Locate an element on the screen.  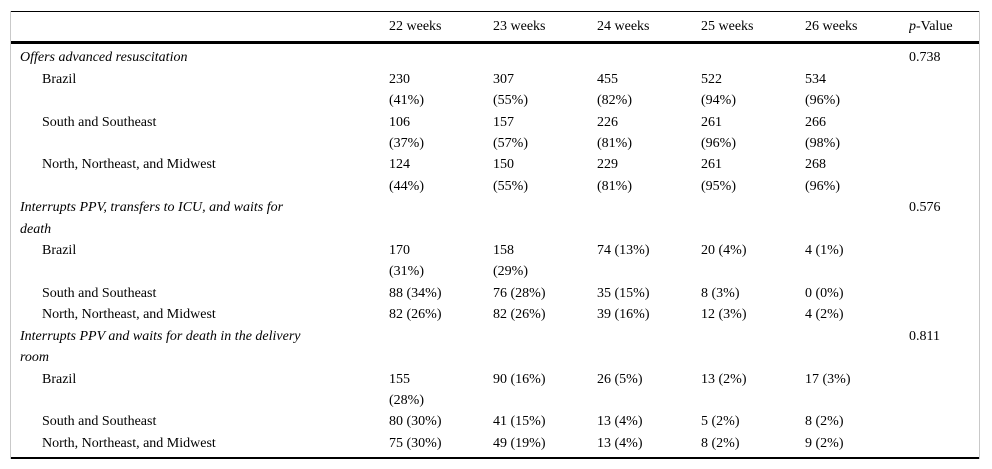
cell-24w: 74 (13%) is located at coordinates (623, 251).